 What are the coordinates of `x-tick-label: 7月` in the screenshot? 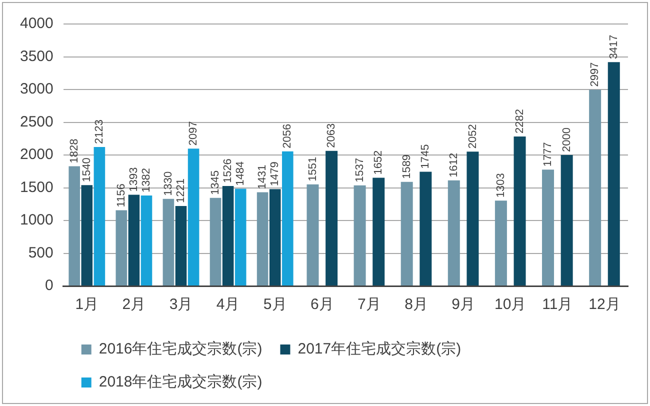 It's located at (369, 305).